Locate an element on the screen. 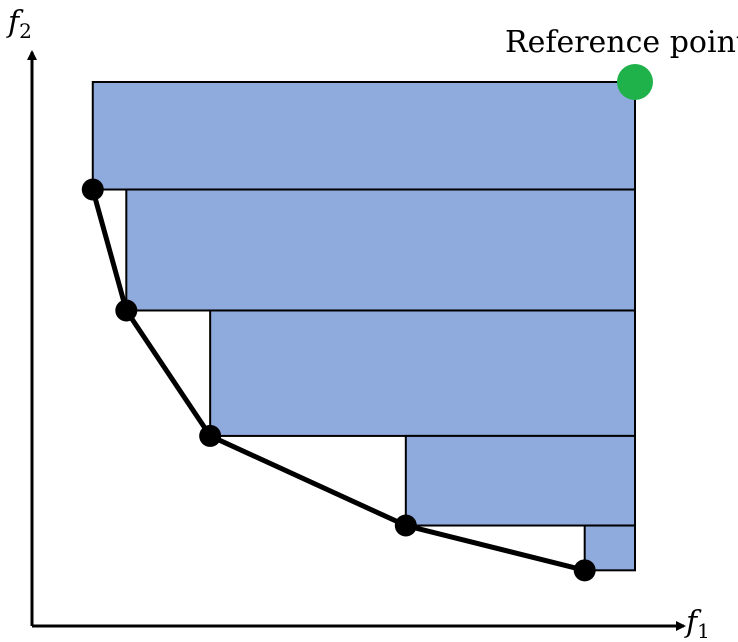 The image size is (738, 642). x-axis-label: f1 is located at coordinates (697, 623).